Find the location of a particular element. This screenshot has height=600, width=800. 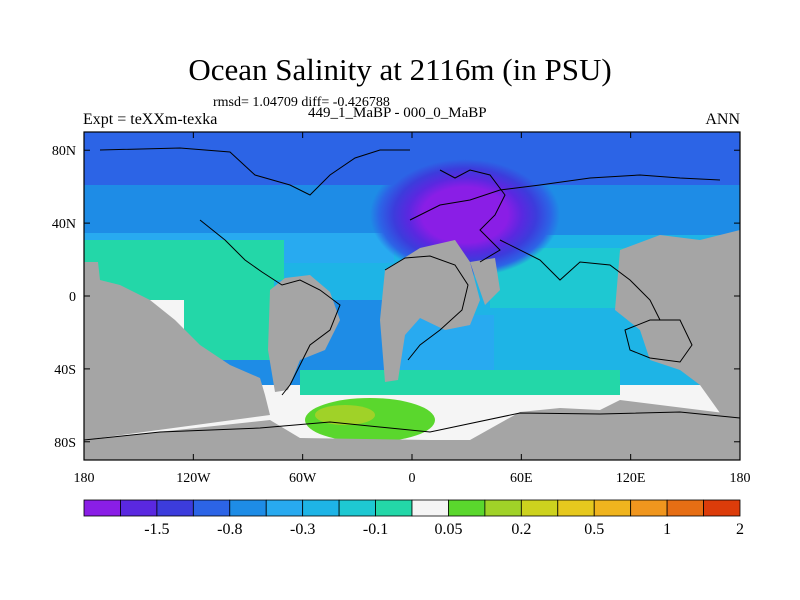

season-label: ANN is located at coordinates (722, 119).